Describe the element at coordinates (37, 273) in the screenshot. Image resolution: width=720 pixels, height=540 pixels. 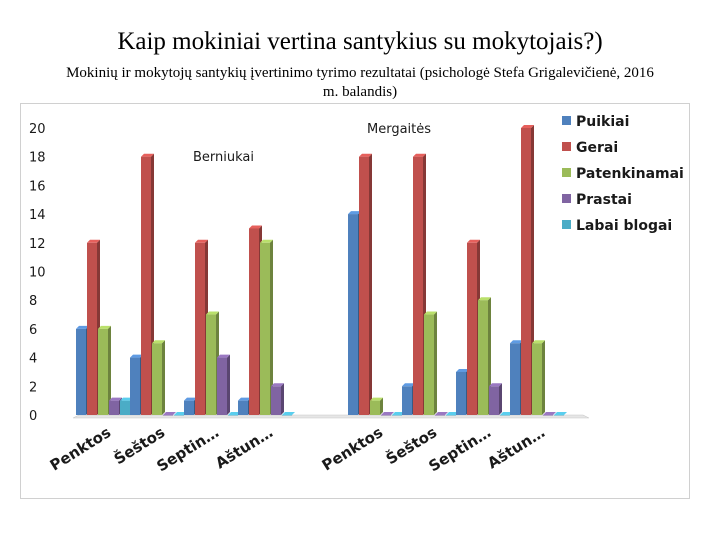
I see `y-tick-label: 10` at that location.